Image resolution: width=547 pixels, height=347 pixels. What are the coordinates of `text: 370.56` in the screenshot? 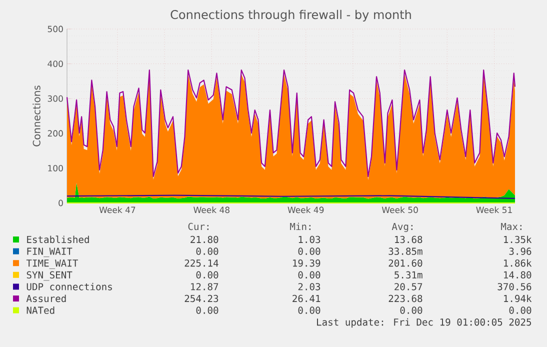 It's located at (515, 286).